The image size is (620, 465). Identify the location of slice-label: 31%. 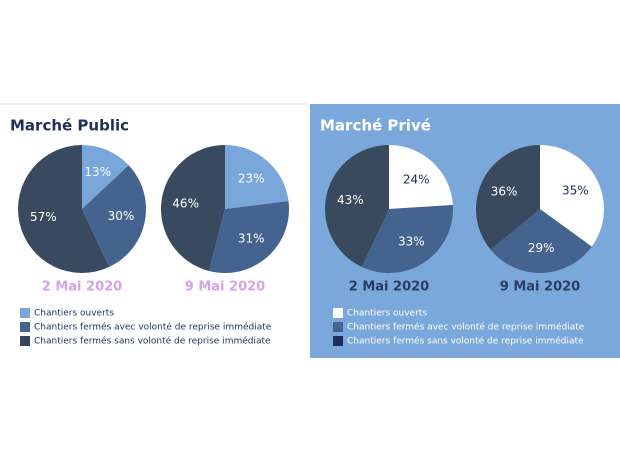
(251, 238).